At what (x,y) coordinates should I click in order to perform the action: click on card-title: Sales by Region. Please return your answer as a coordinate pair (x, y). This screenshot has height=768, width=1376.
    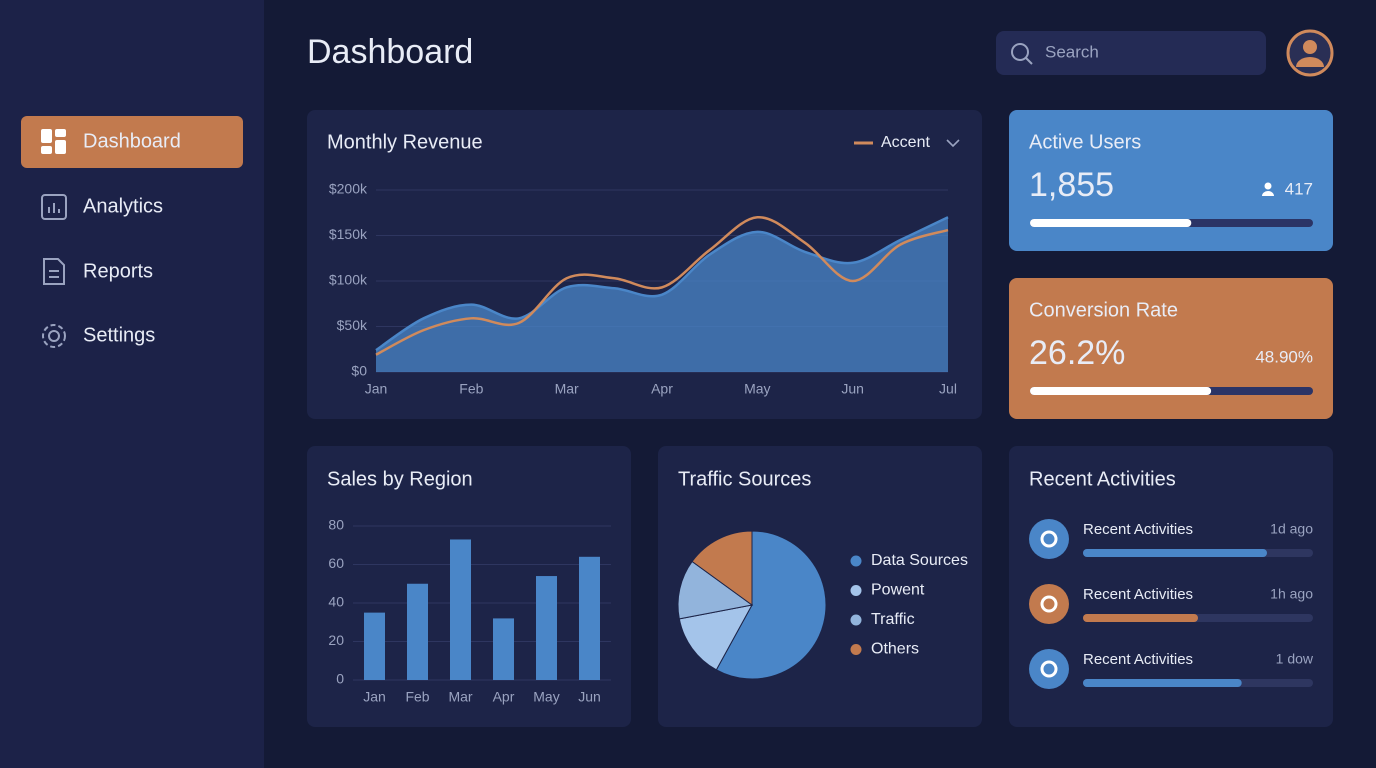
    Looking at the image, I should click on (400, 479).